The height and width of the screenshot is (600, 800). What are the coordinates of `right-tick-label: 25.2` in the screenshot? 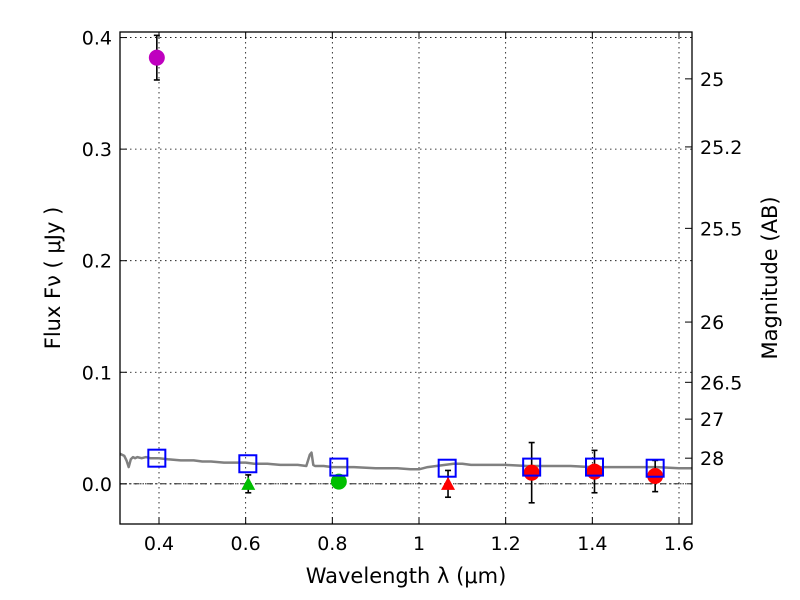 It's located at (721, 148).